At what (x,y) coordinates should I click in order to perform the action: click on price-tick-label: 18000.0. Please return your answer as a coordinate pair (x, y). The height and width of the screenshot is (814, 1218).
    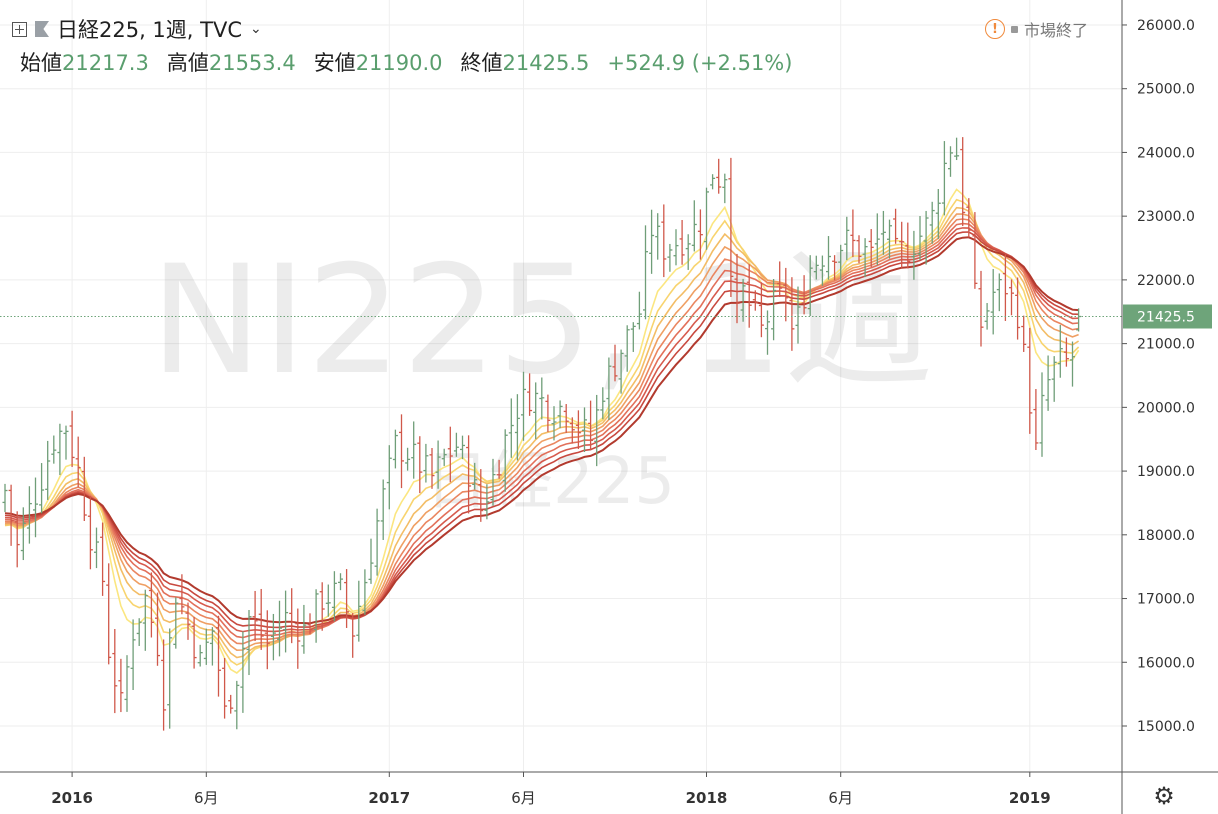
    Looking at the image, I should click on (1166, 536).